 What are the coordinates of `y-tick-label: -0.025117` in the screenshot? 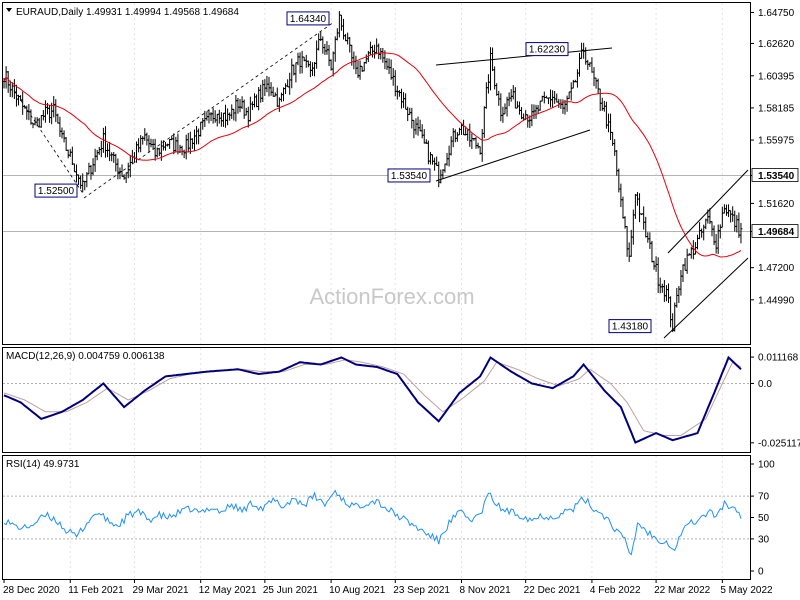 It's located at (779, 443).